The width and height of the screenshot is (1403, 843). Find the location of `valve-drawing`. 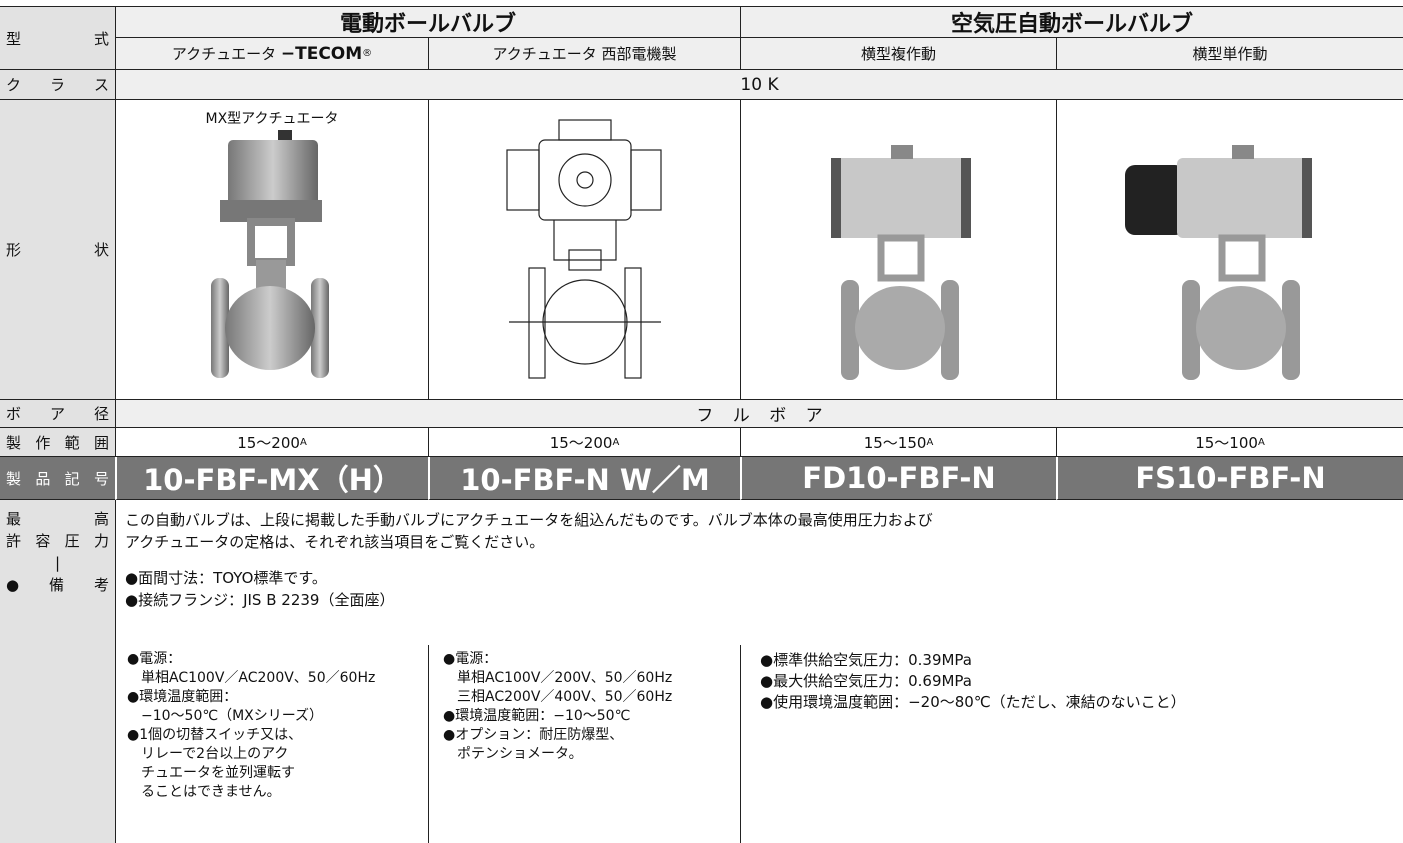

valve-drawing is located at coordinates (584, 248).